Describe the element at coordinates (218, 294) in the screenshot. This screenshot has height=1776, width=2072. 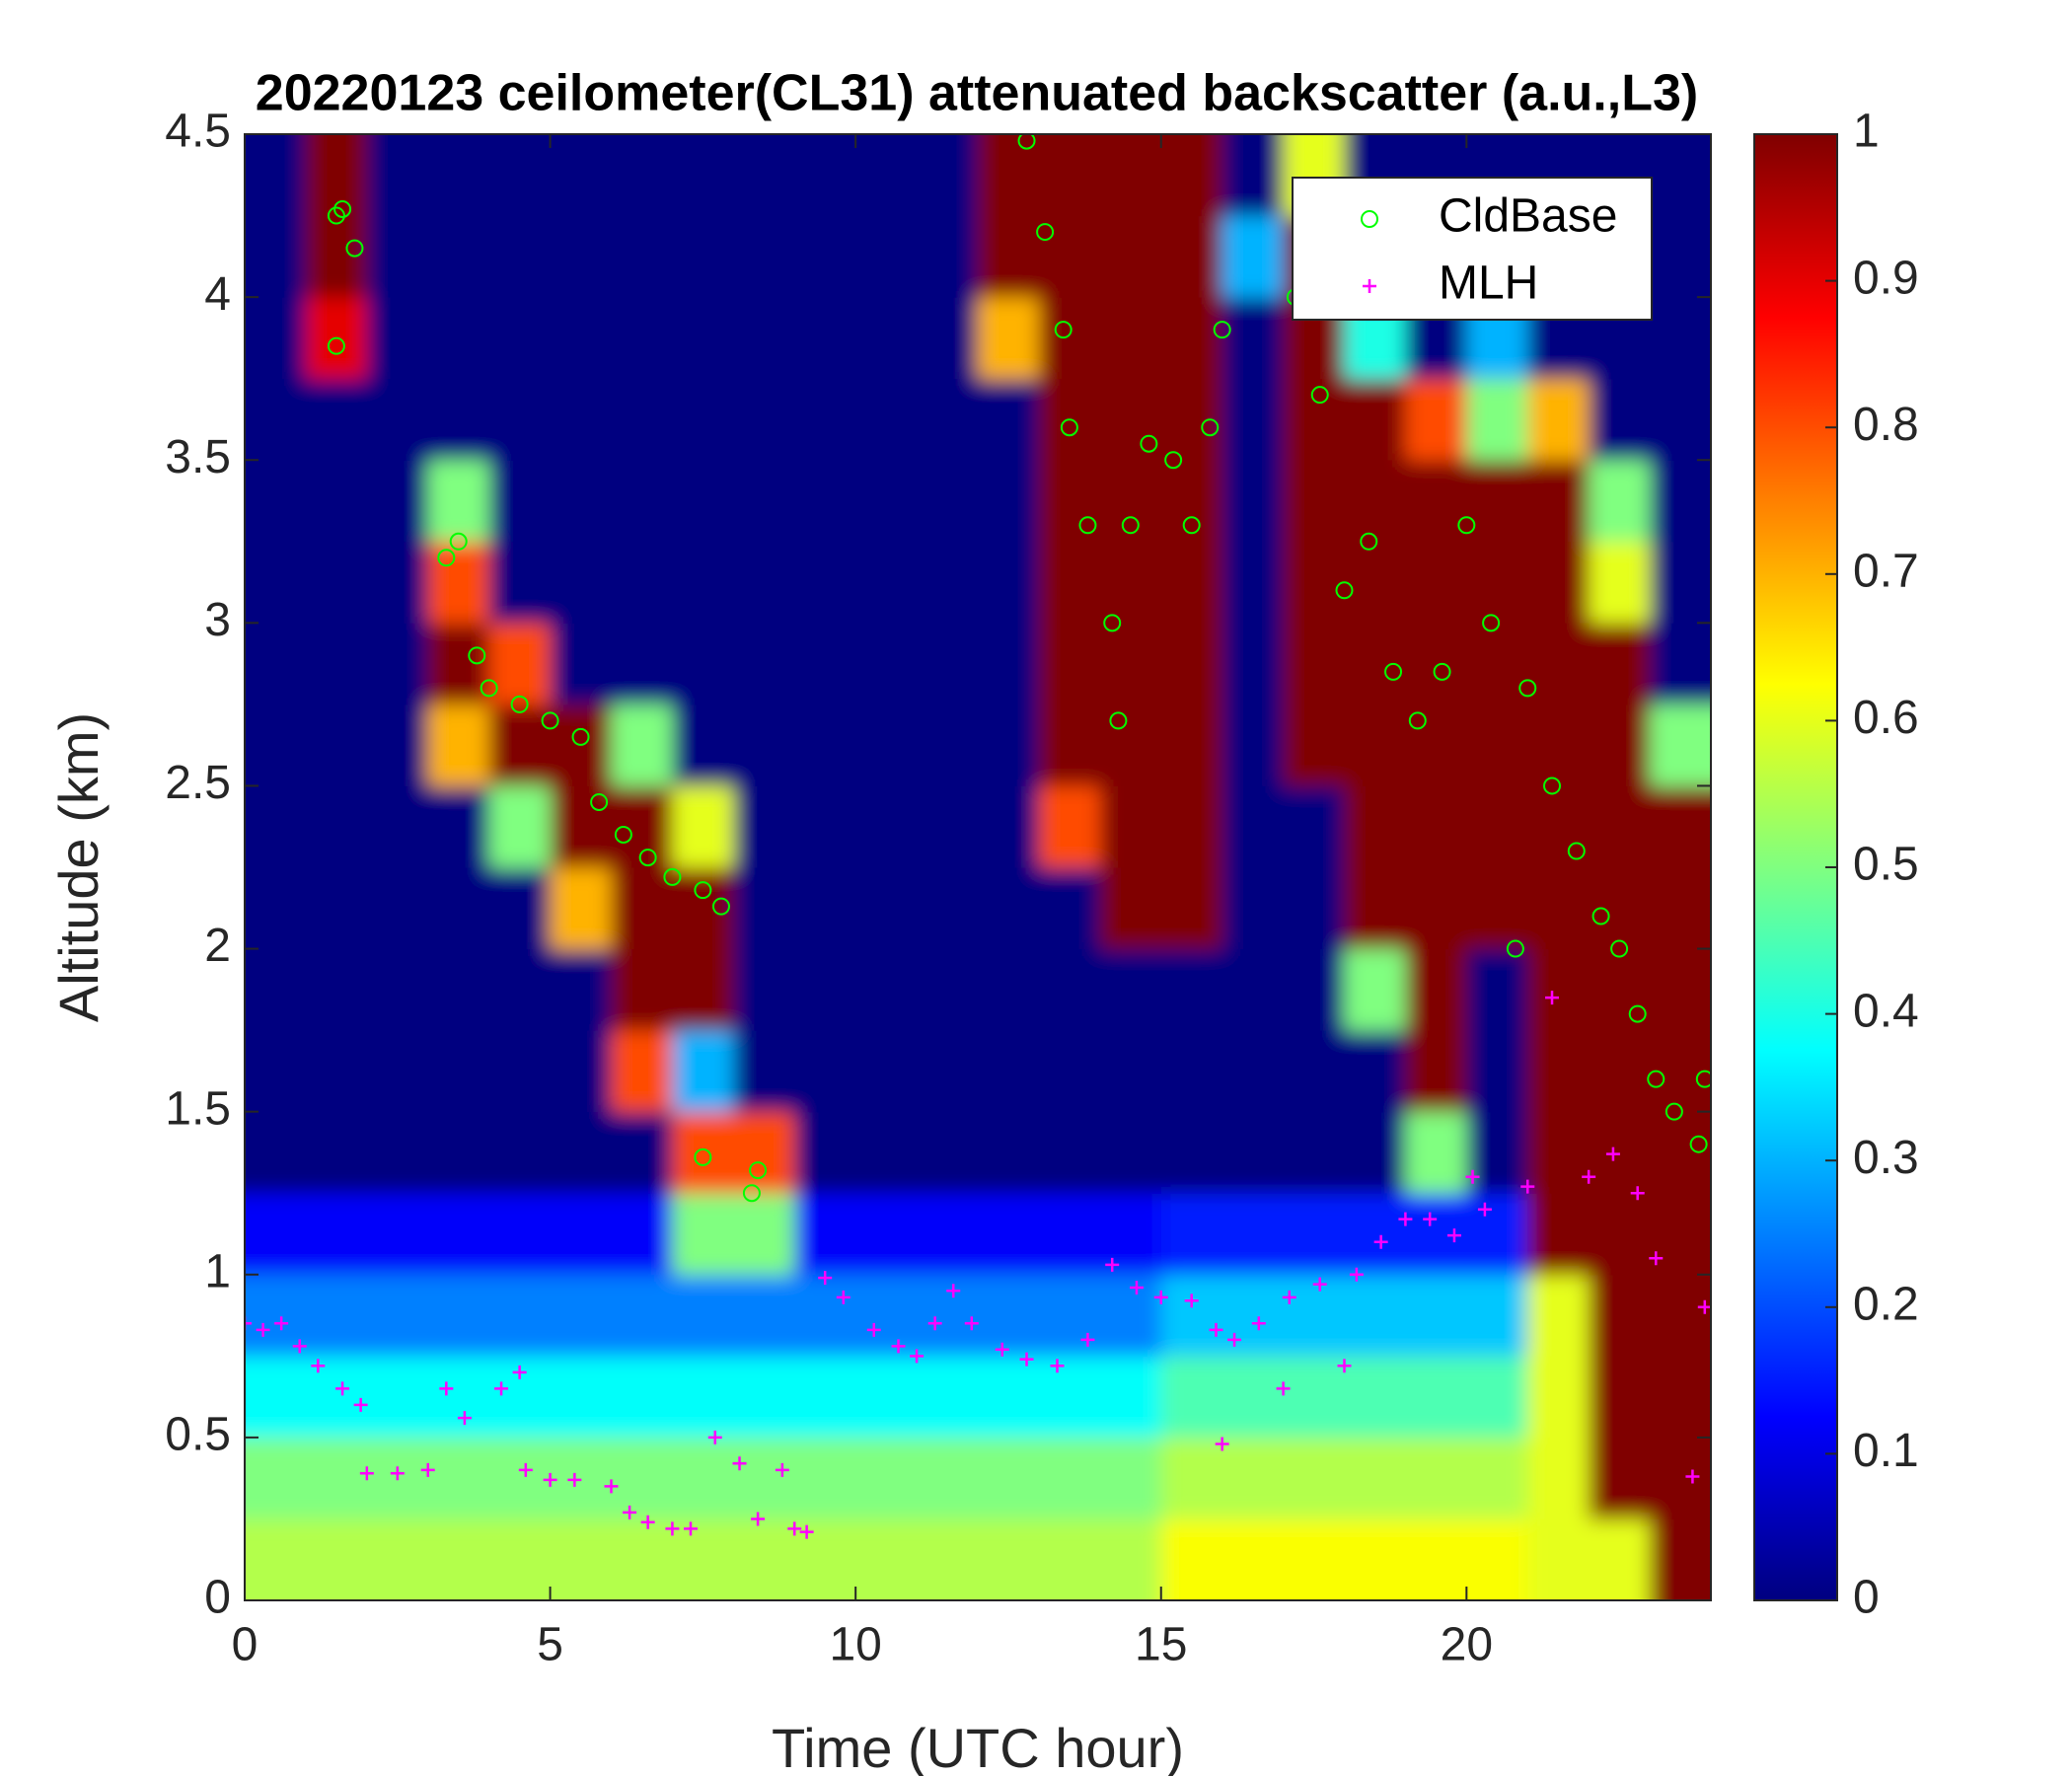
I see `y-tick-label: 4` at that location.